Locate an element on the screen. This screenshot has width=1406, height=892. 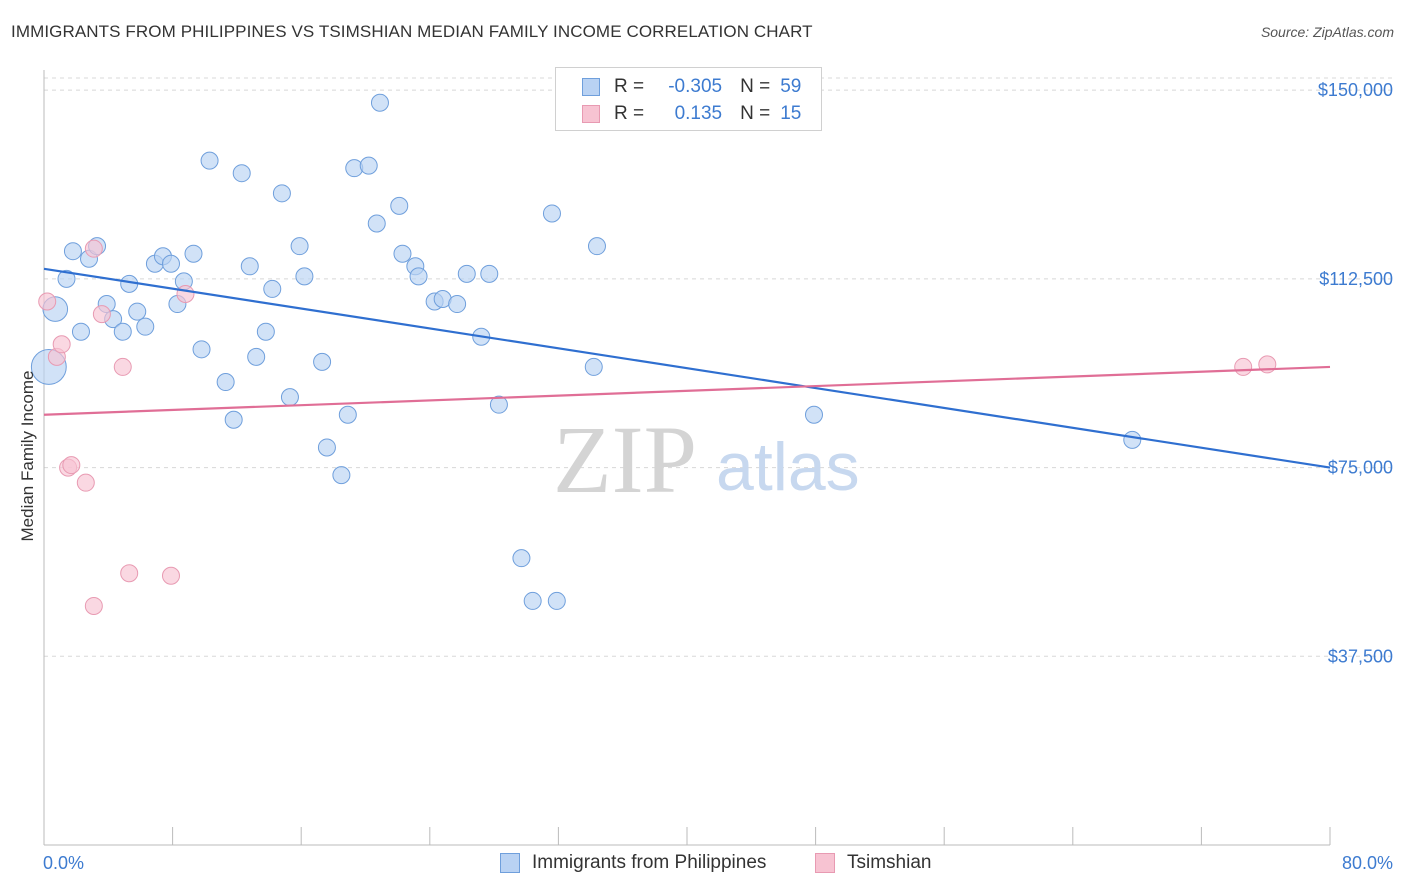
correlation-legend: R = -0.305 N = 59 R = 0.135 N = 15 is located at coordinates (688, 99).